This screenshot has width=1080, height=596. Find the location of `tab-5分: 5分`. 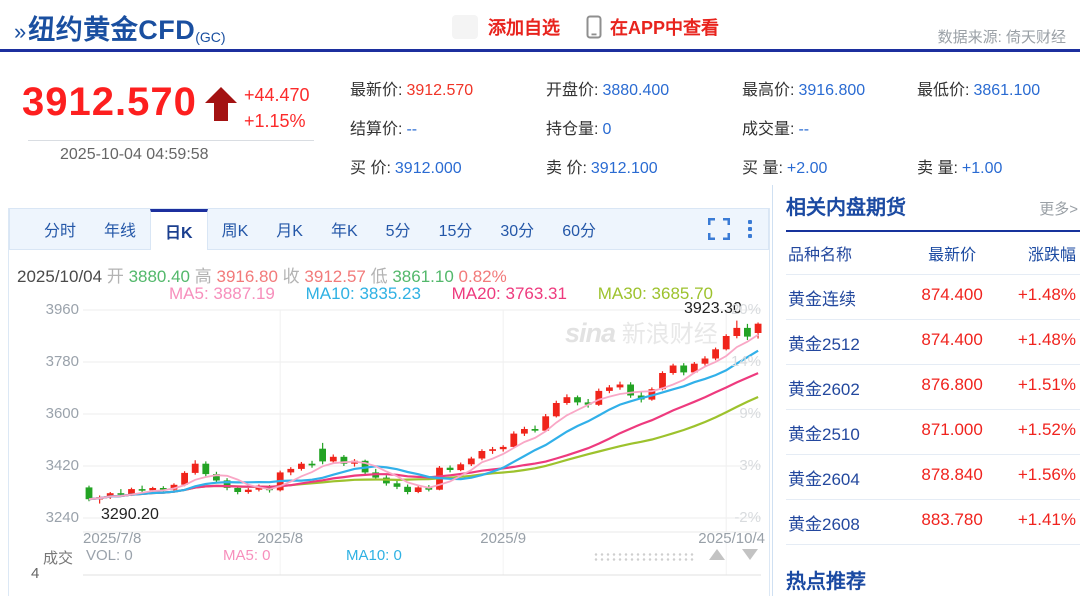

tab-5分: 5分 is located at coordinates (398, 231).